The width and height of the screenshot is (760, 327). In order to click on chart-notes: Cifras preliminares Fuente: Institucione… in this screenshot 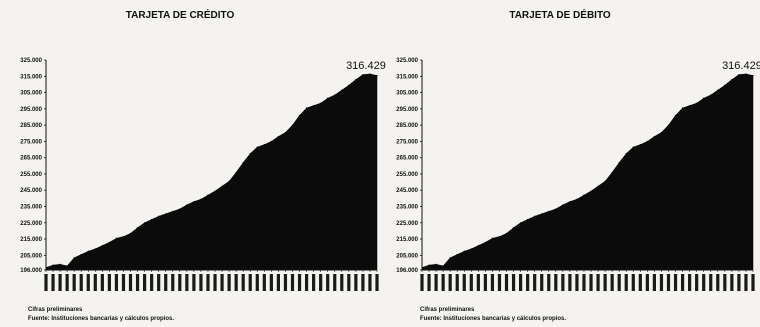, I will do `click(101, 315)`.